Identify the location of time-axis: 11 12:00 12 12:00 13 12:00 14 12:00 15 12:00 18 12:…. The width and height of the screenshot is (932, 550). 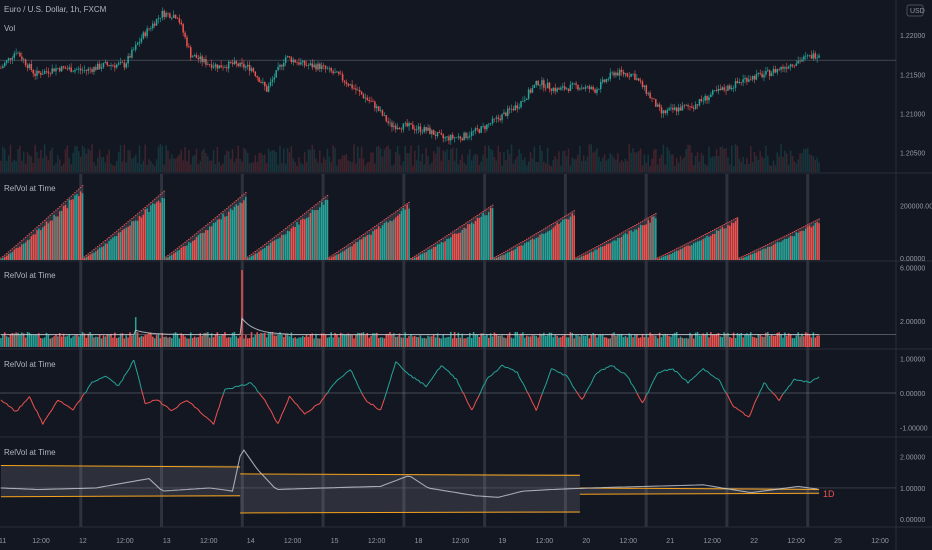
(444, 541).